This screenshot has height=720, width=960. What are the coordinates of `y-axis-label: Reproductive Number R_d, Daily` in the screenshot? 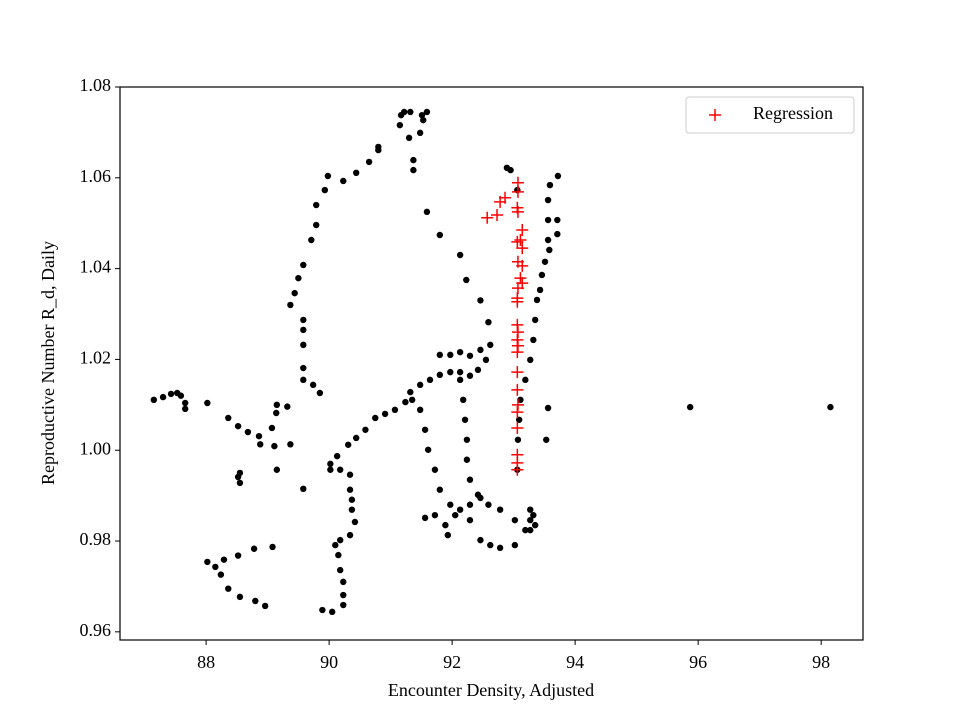 It's located at (48, 363).